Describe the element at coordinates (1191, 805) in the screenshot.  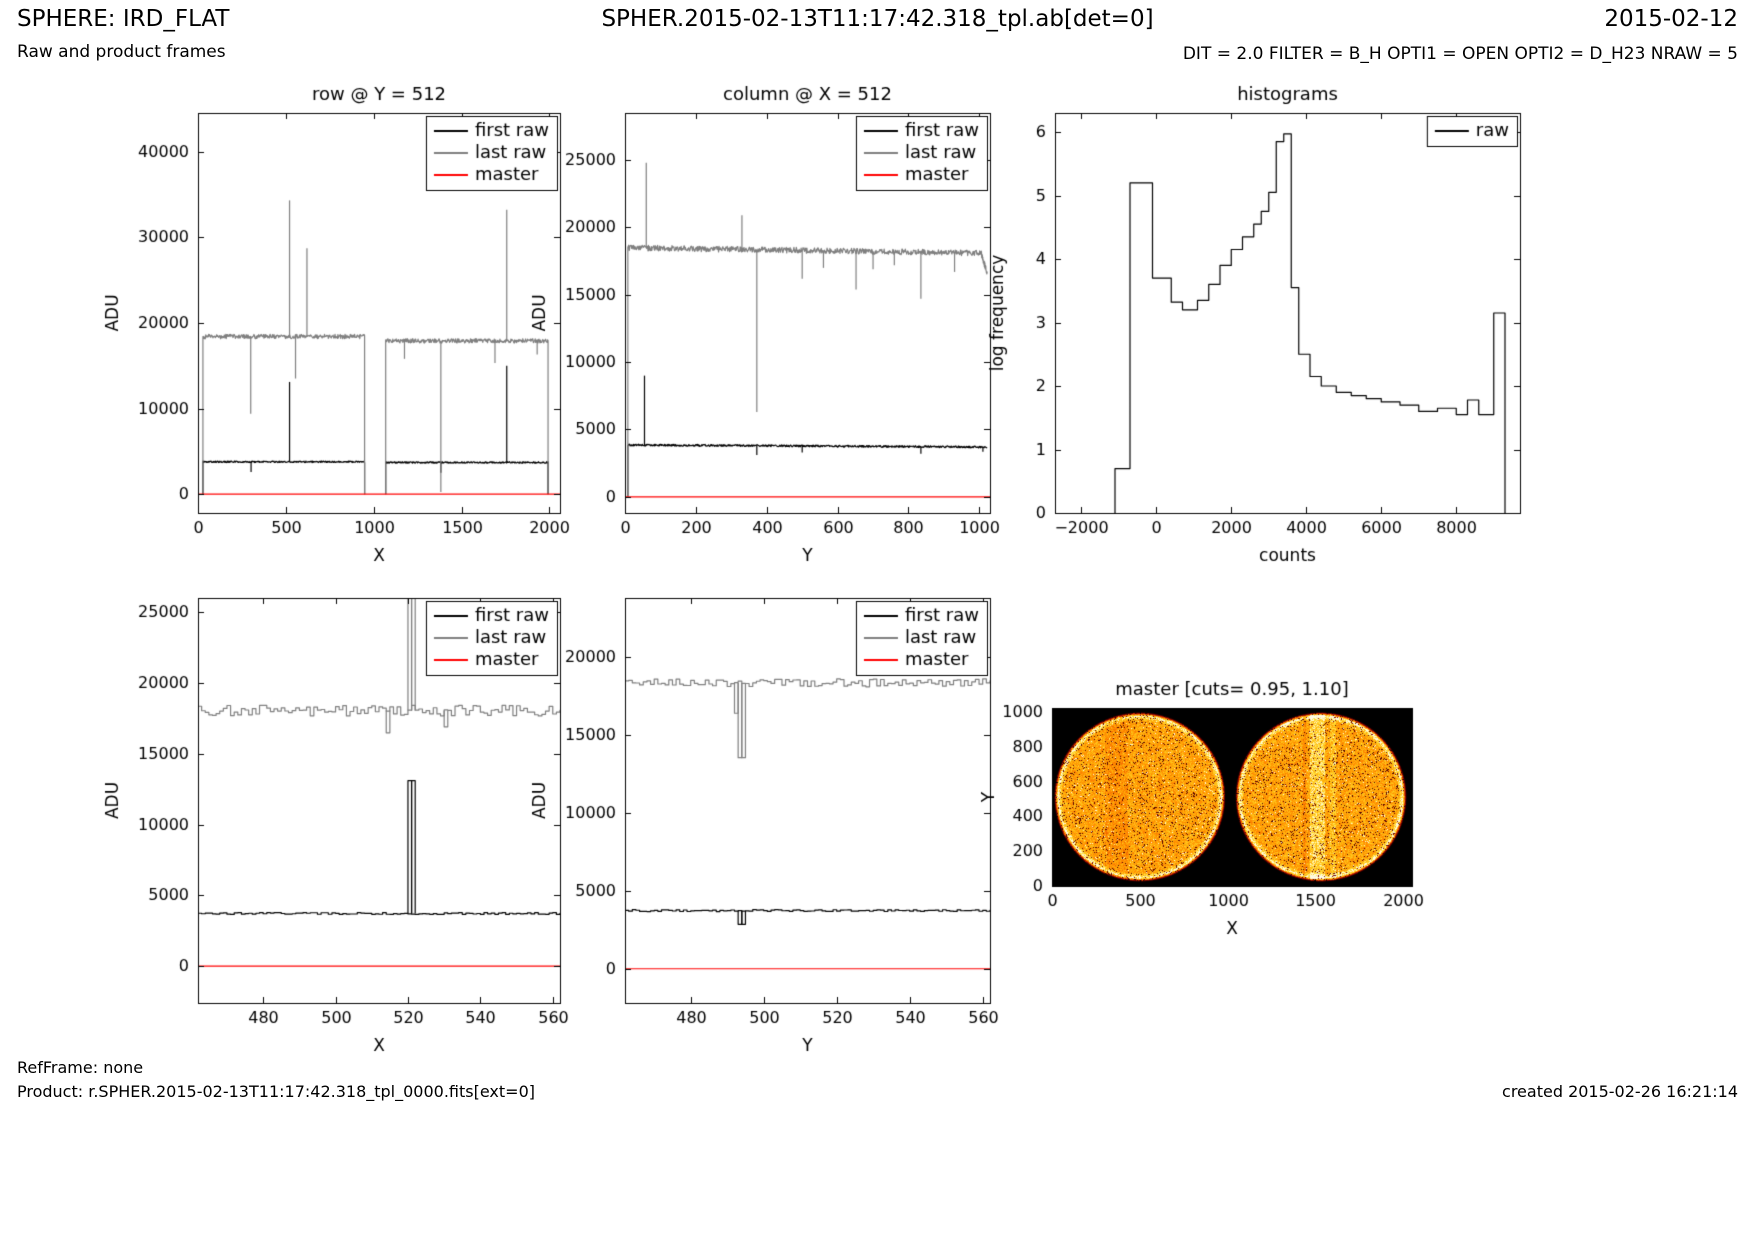
I see `master-frame-image` at that location.